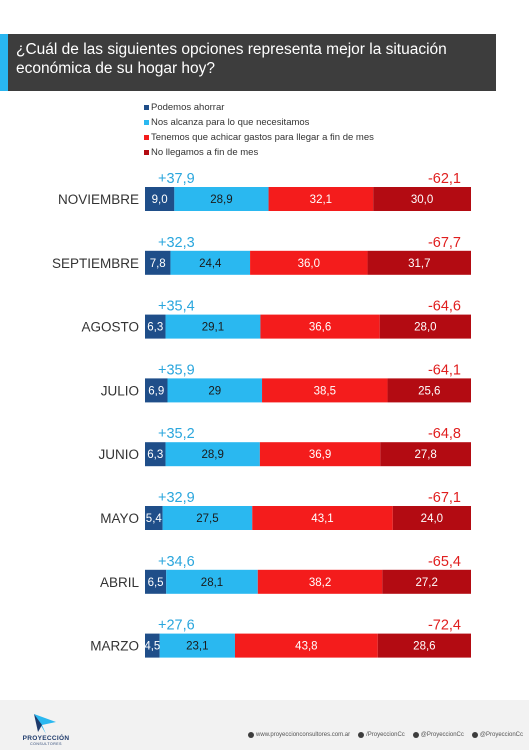 Image resolution: width=529 pixels, height=750 pixels. Describe the element at coordinates (325, 391) in the screenshot. I see `bar-value-label: 38,5` at that location.